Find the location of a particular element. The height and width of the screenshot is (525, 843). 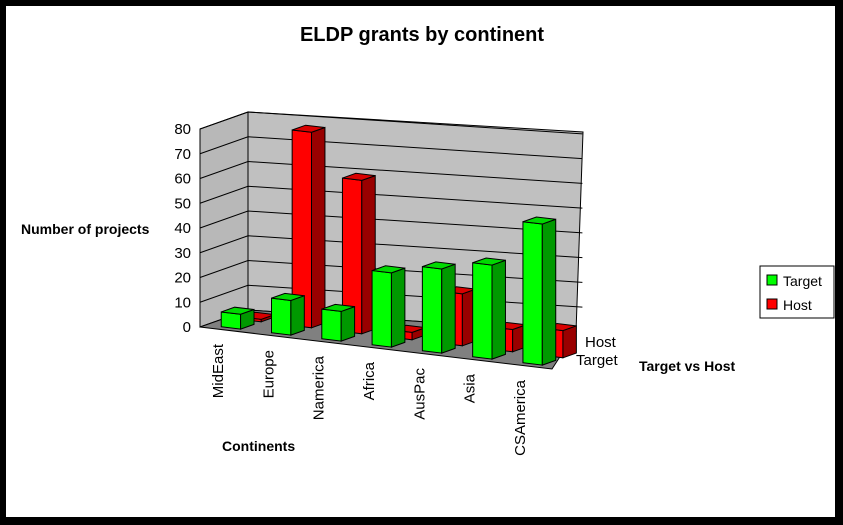

category-label: Asia is located at coordinates (470, 388).